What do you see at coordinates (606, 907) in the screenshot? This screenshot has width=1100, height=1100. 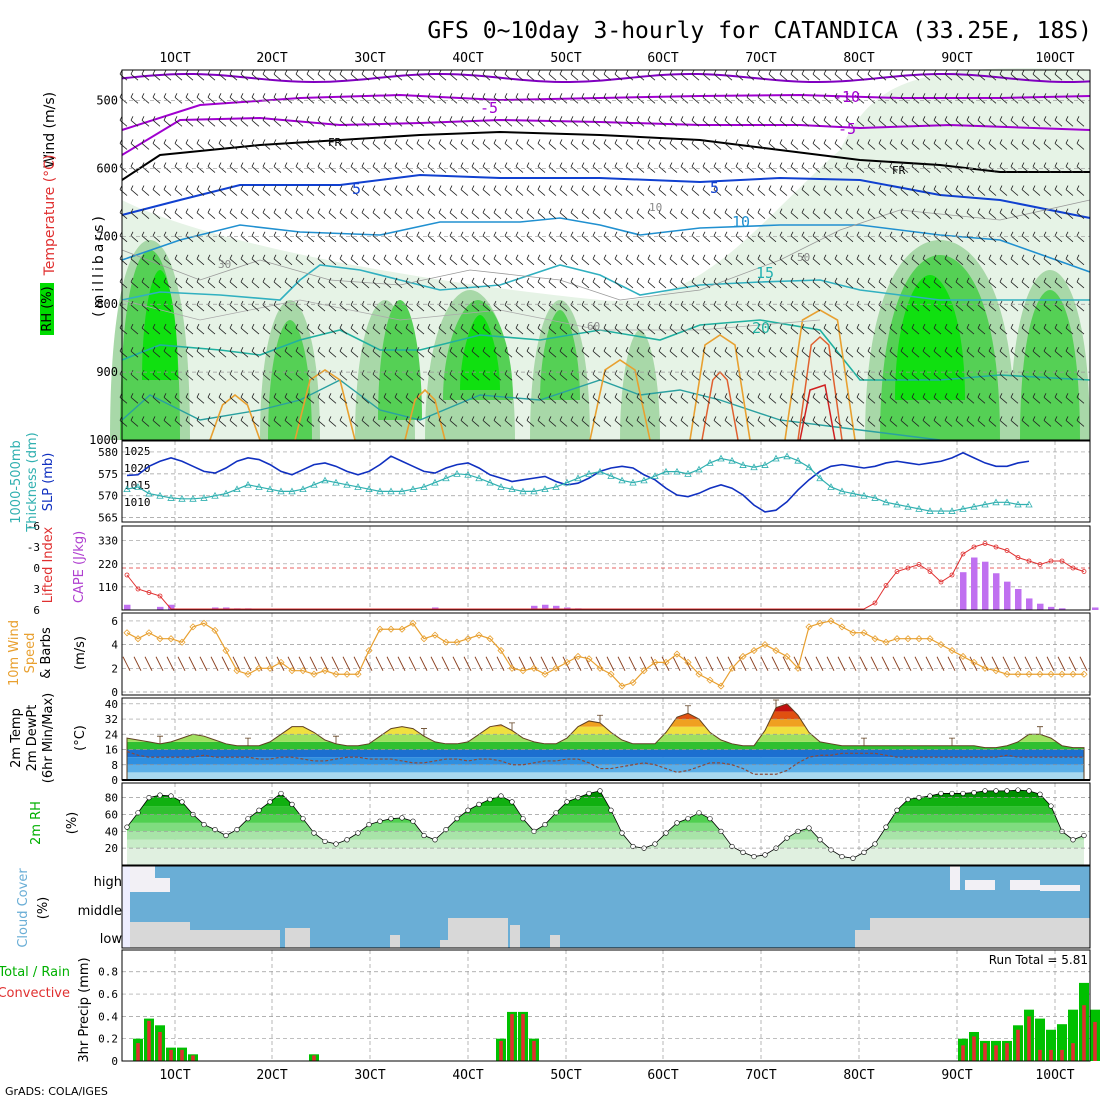 I see `cloud-cover-panel` at bounding box center [606, 907].